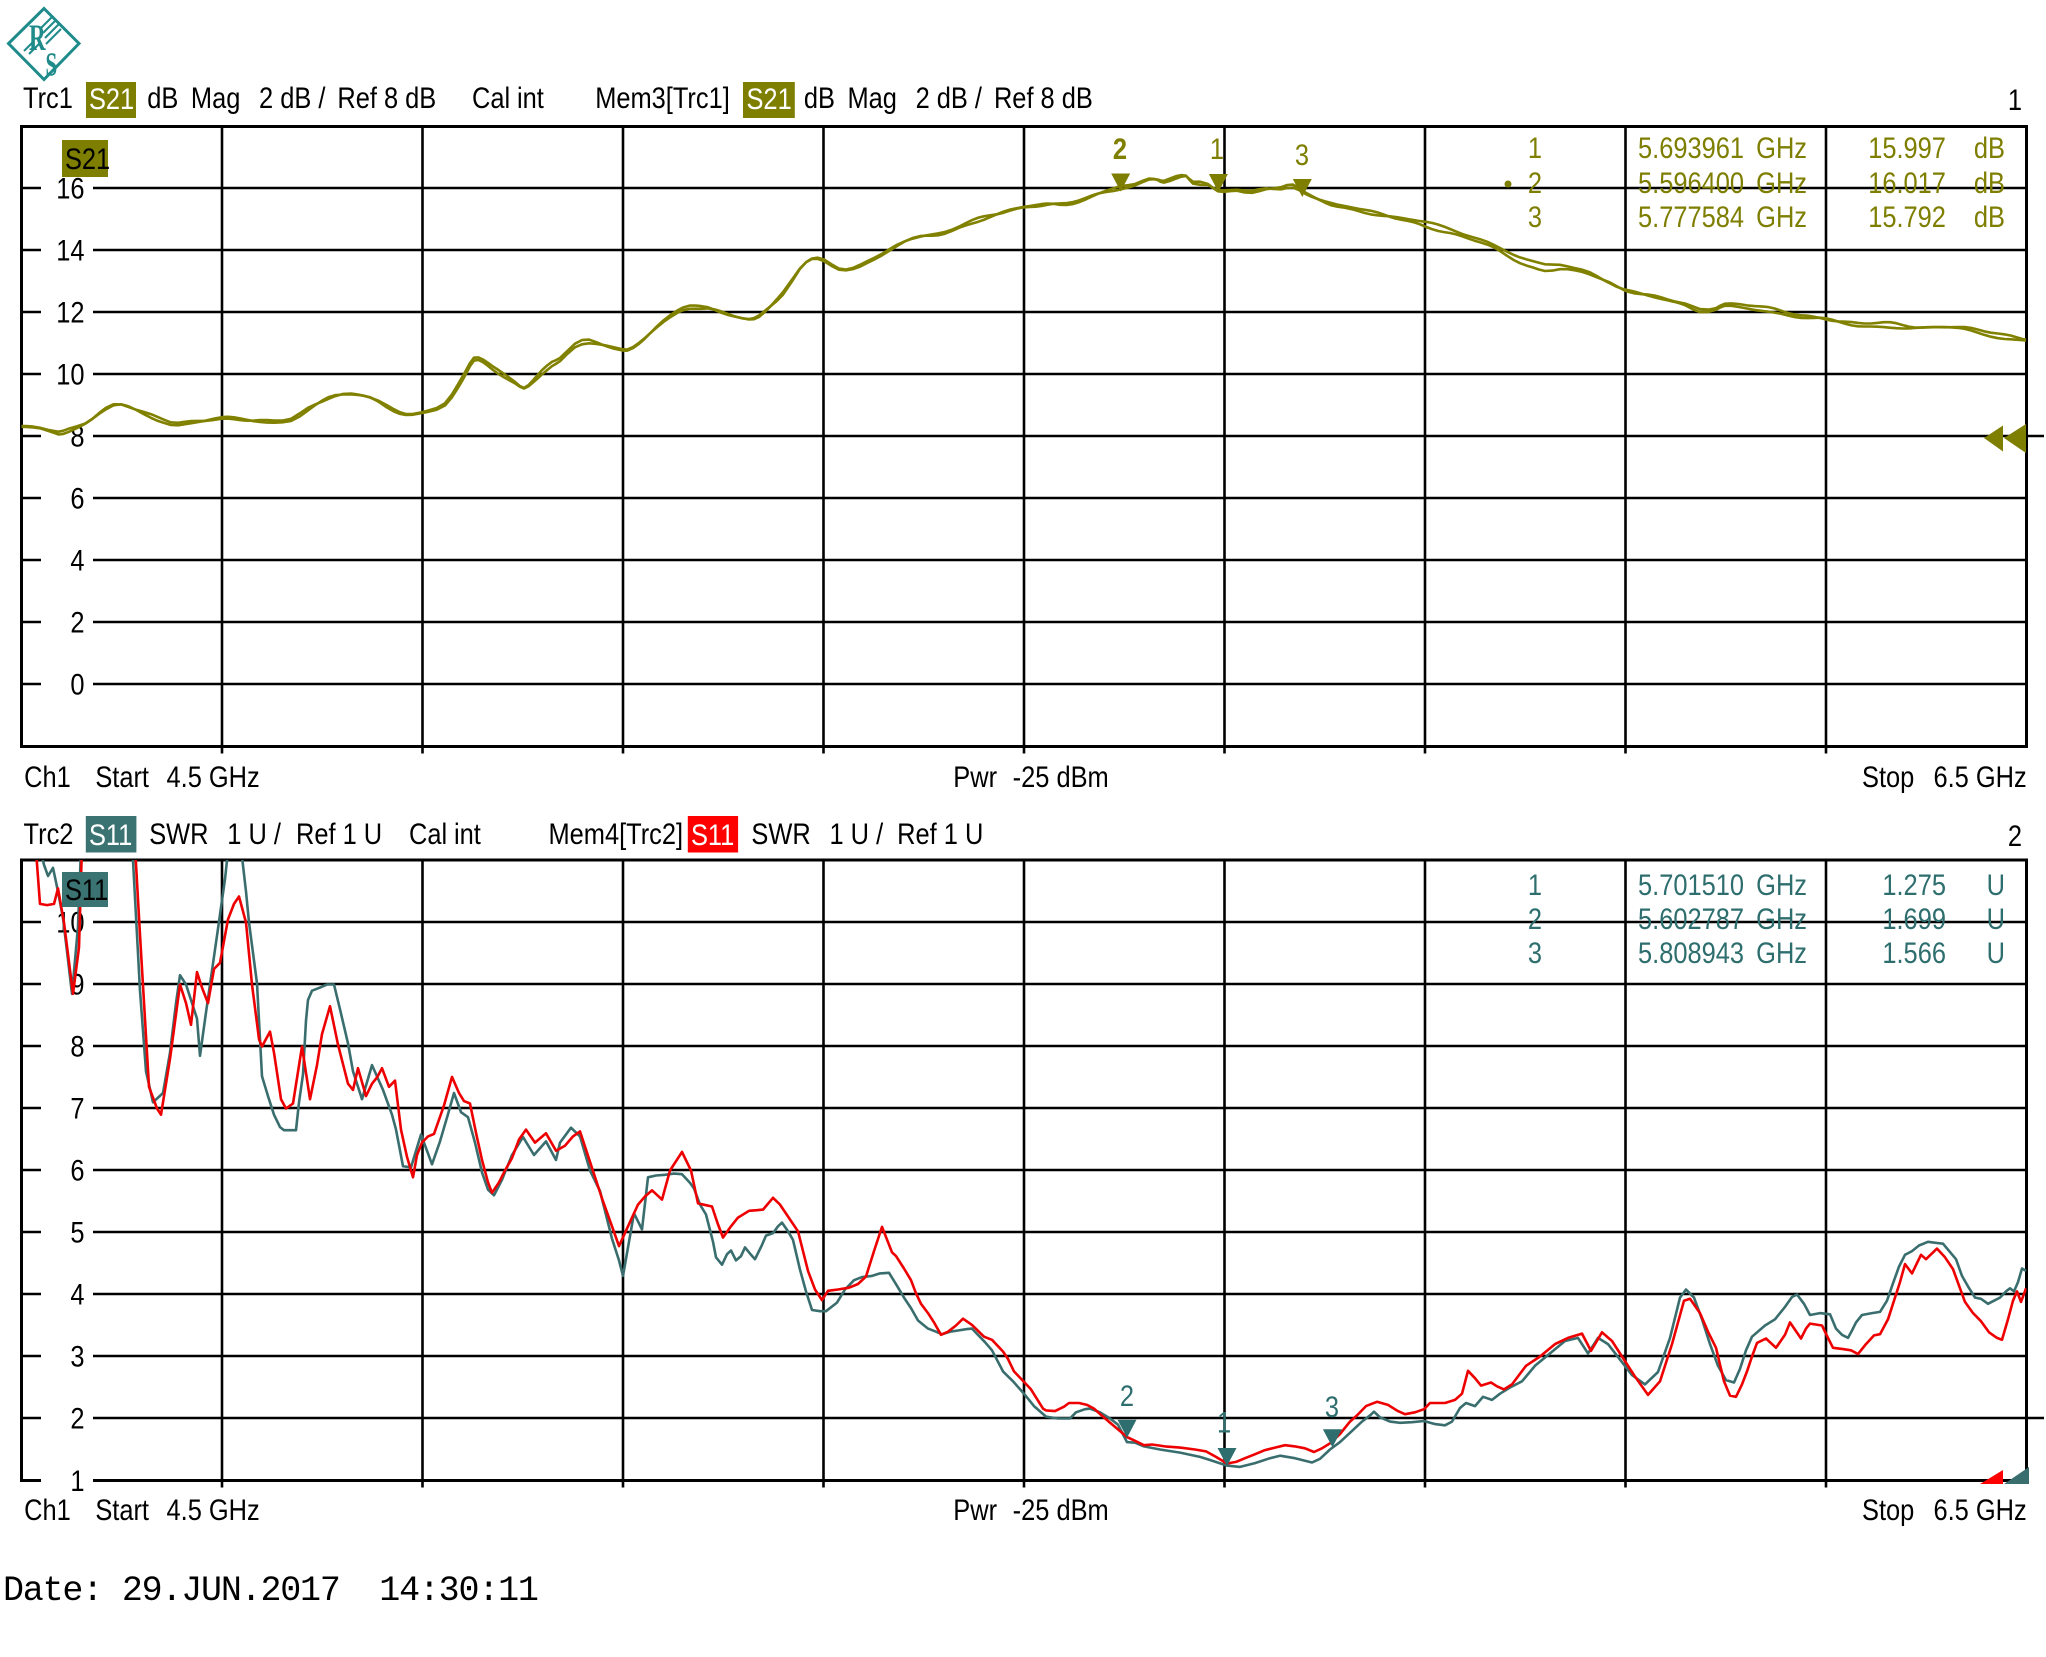 This screenshot has width=2046, height=1657. Describe the element at coordinates (270, 1591) in the screenshot. I see `svg-text: Date: 29.JUN.2017 14:30:11` at that location.